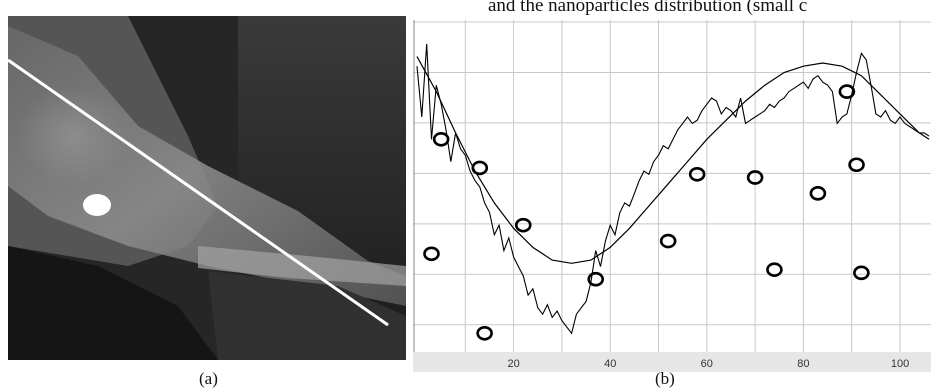  Describe the element at coordinates (803, 364) in the screenshot. I see `x-tick-label: 80` at that location.